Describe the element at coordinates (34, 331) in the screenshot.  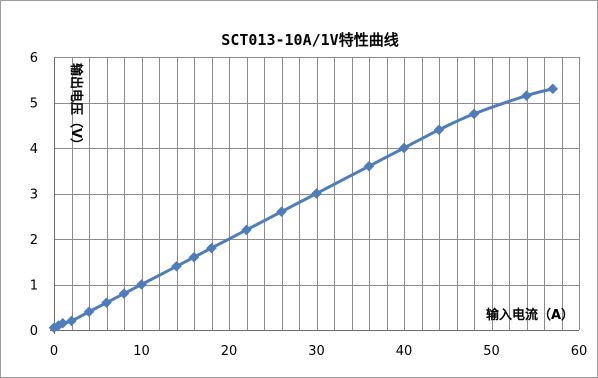
I see `y-tick-label: 0` at that location.